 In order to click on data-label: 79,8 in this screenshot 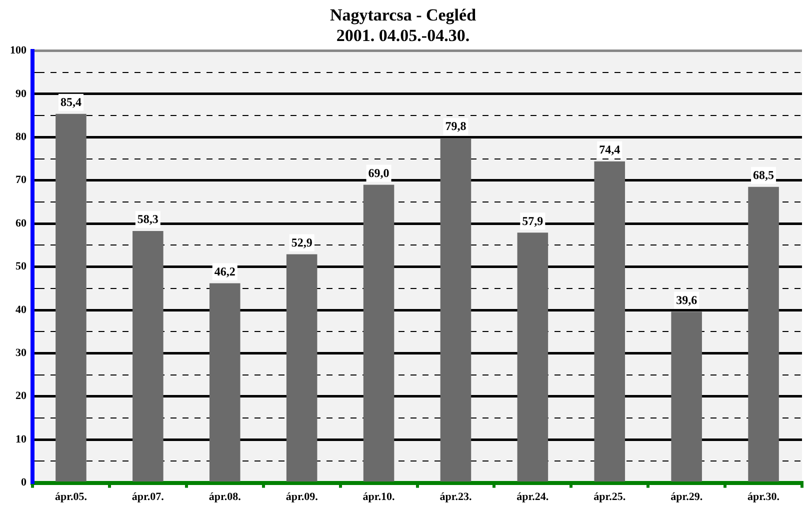, I will do `click(455, 126)`.